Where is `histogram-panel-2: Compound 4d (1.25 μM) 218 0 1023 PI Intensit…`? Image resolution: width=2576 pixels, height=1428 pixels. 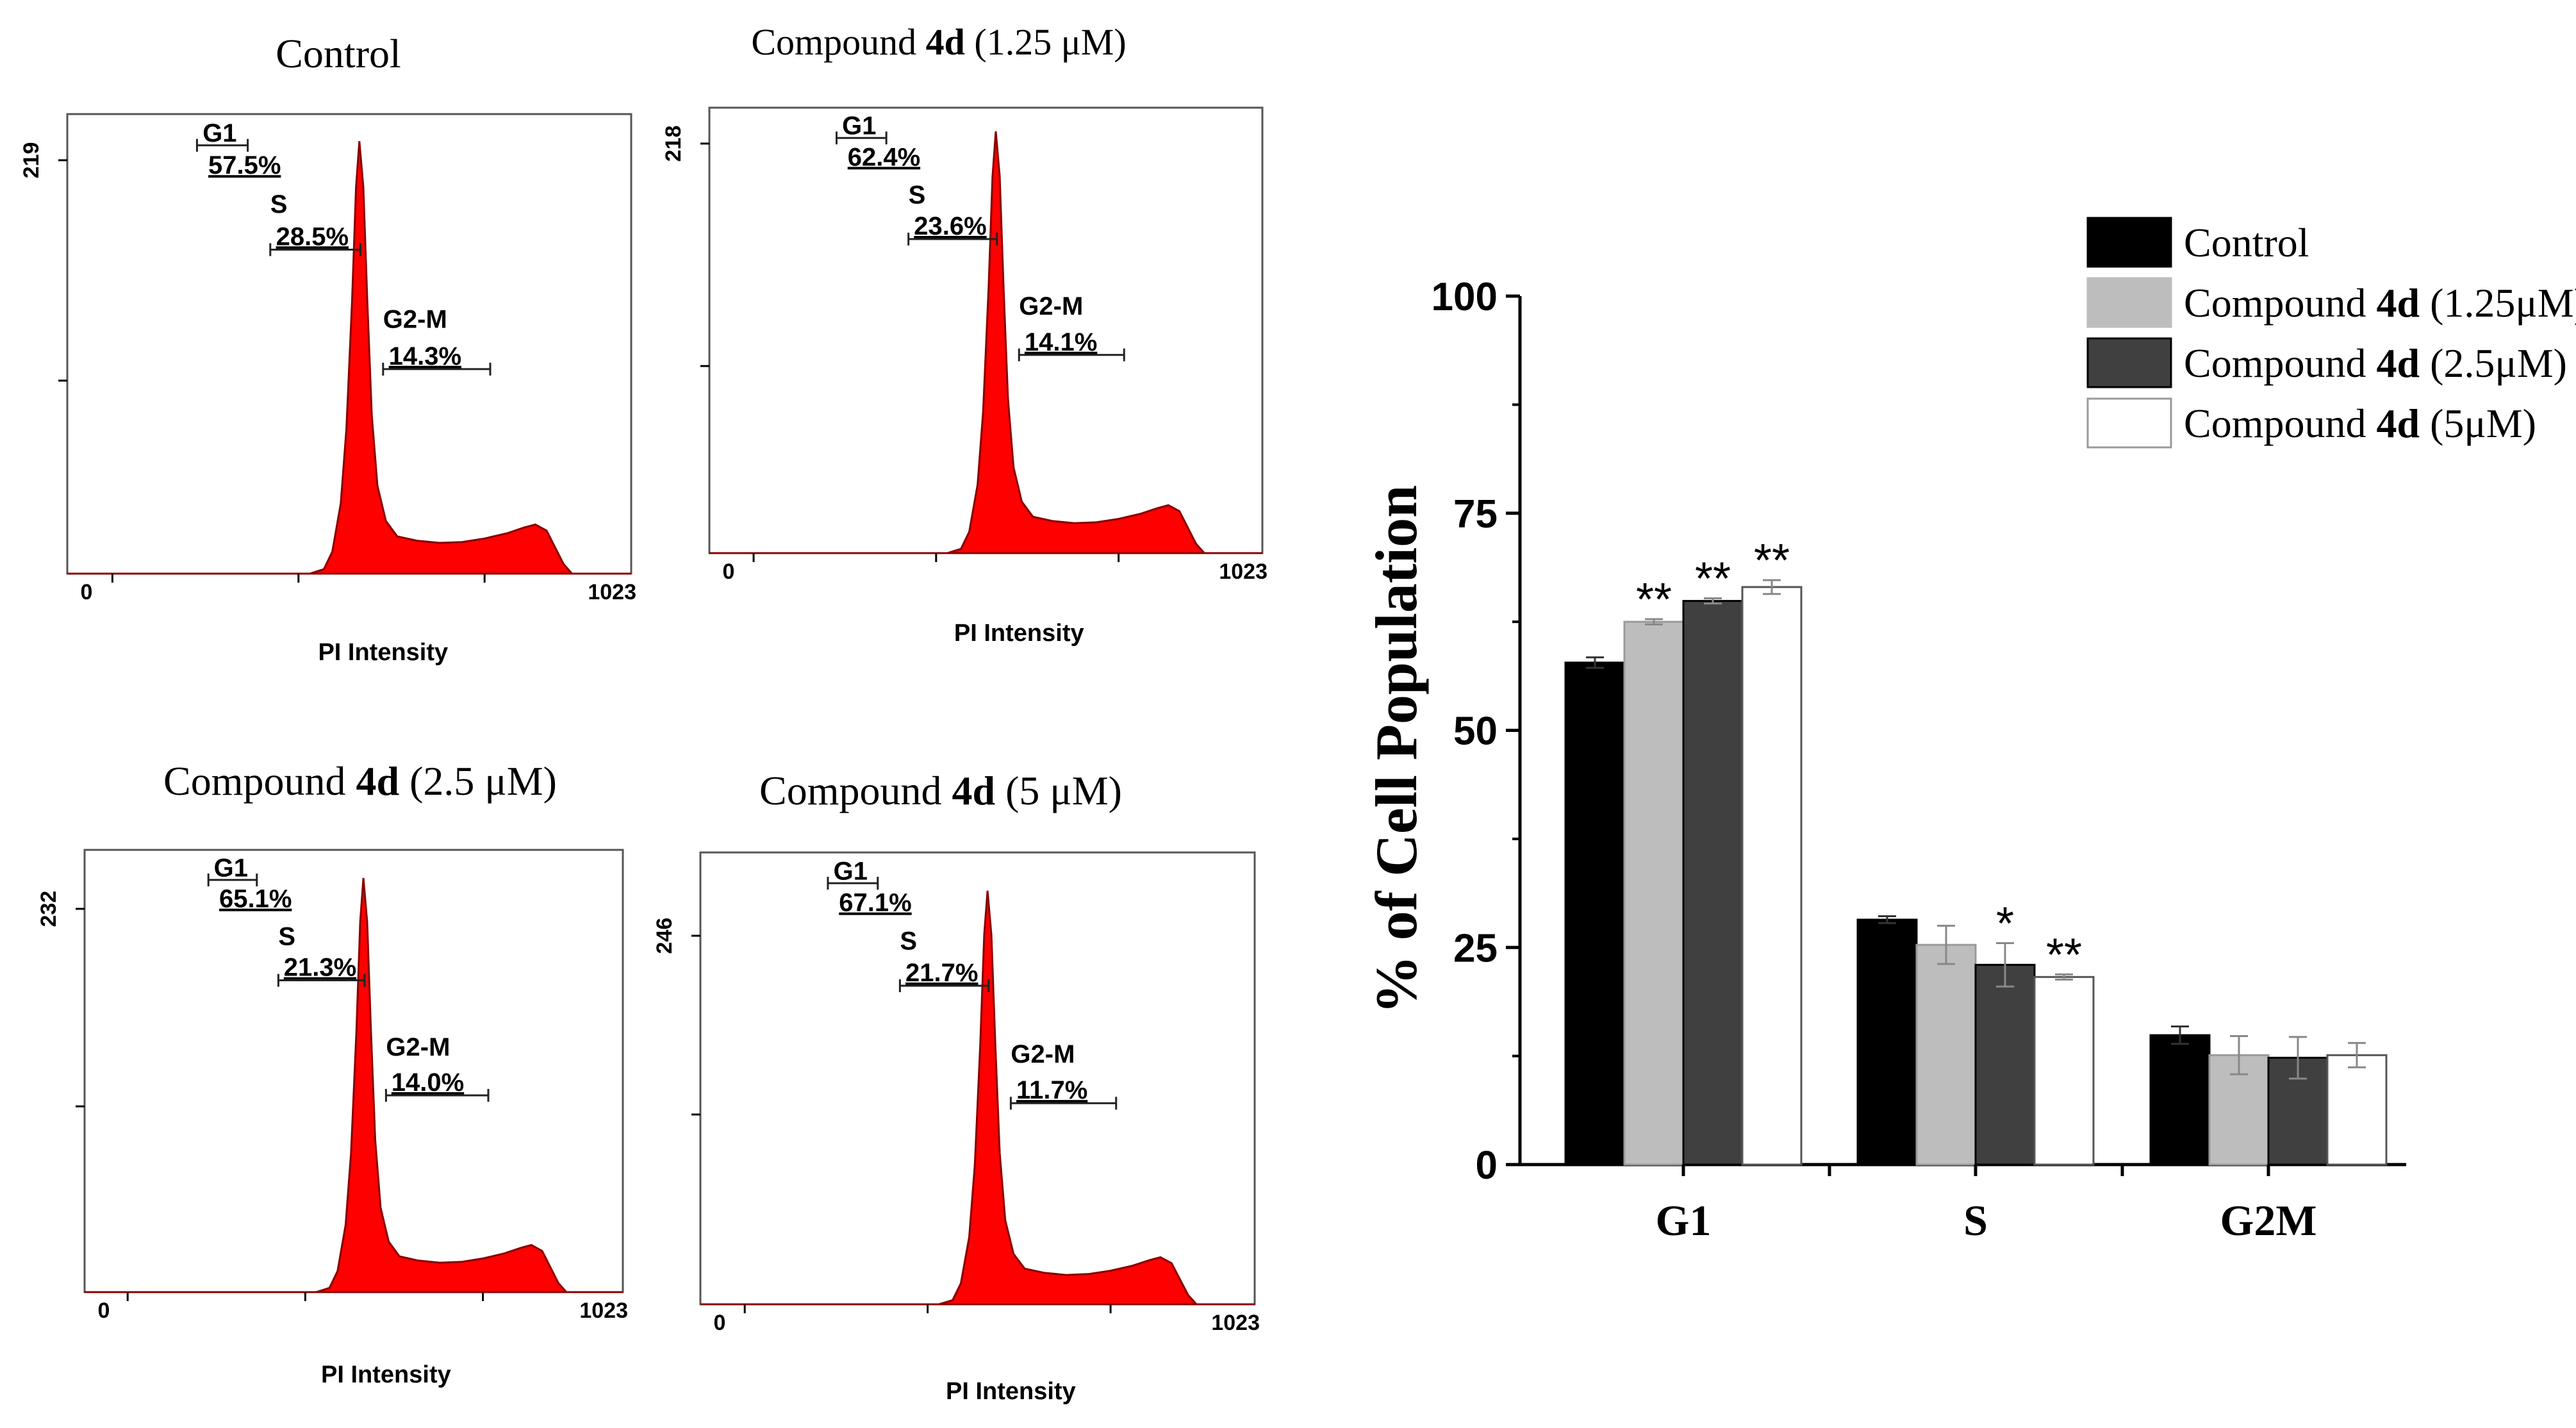 histogram-panel-2: Compound 4d (1.25 μM) 218 0 1023 PI Intensit… is located at coordinates (964, 334).